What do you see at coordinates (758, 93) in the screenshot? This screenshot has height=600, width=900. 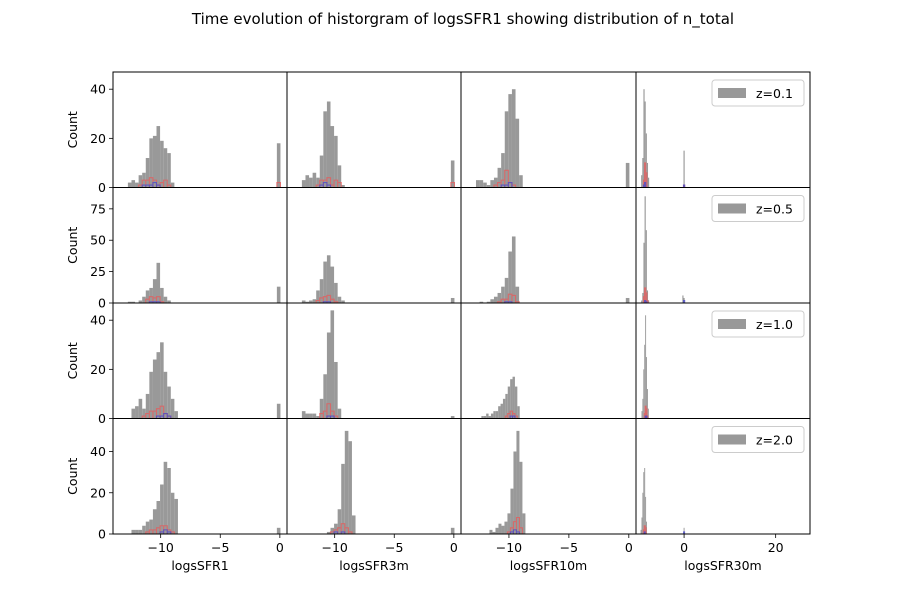 I see `legend-box` at bounding box center [758, 93].